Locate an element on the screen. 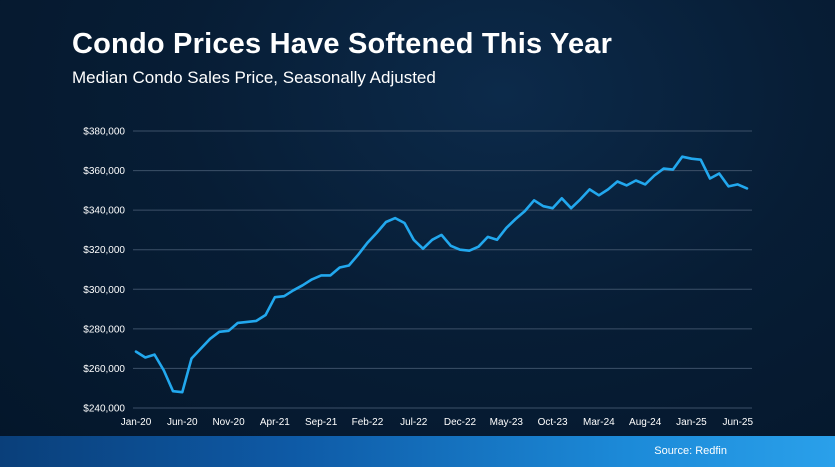 Image resolution: width=835 pixels, height=467 pixels. y-tick-label: $260,000 is located at coordinates (104, 369).